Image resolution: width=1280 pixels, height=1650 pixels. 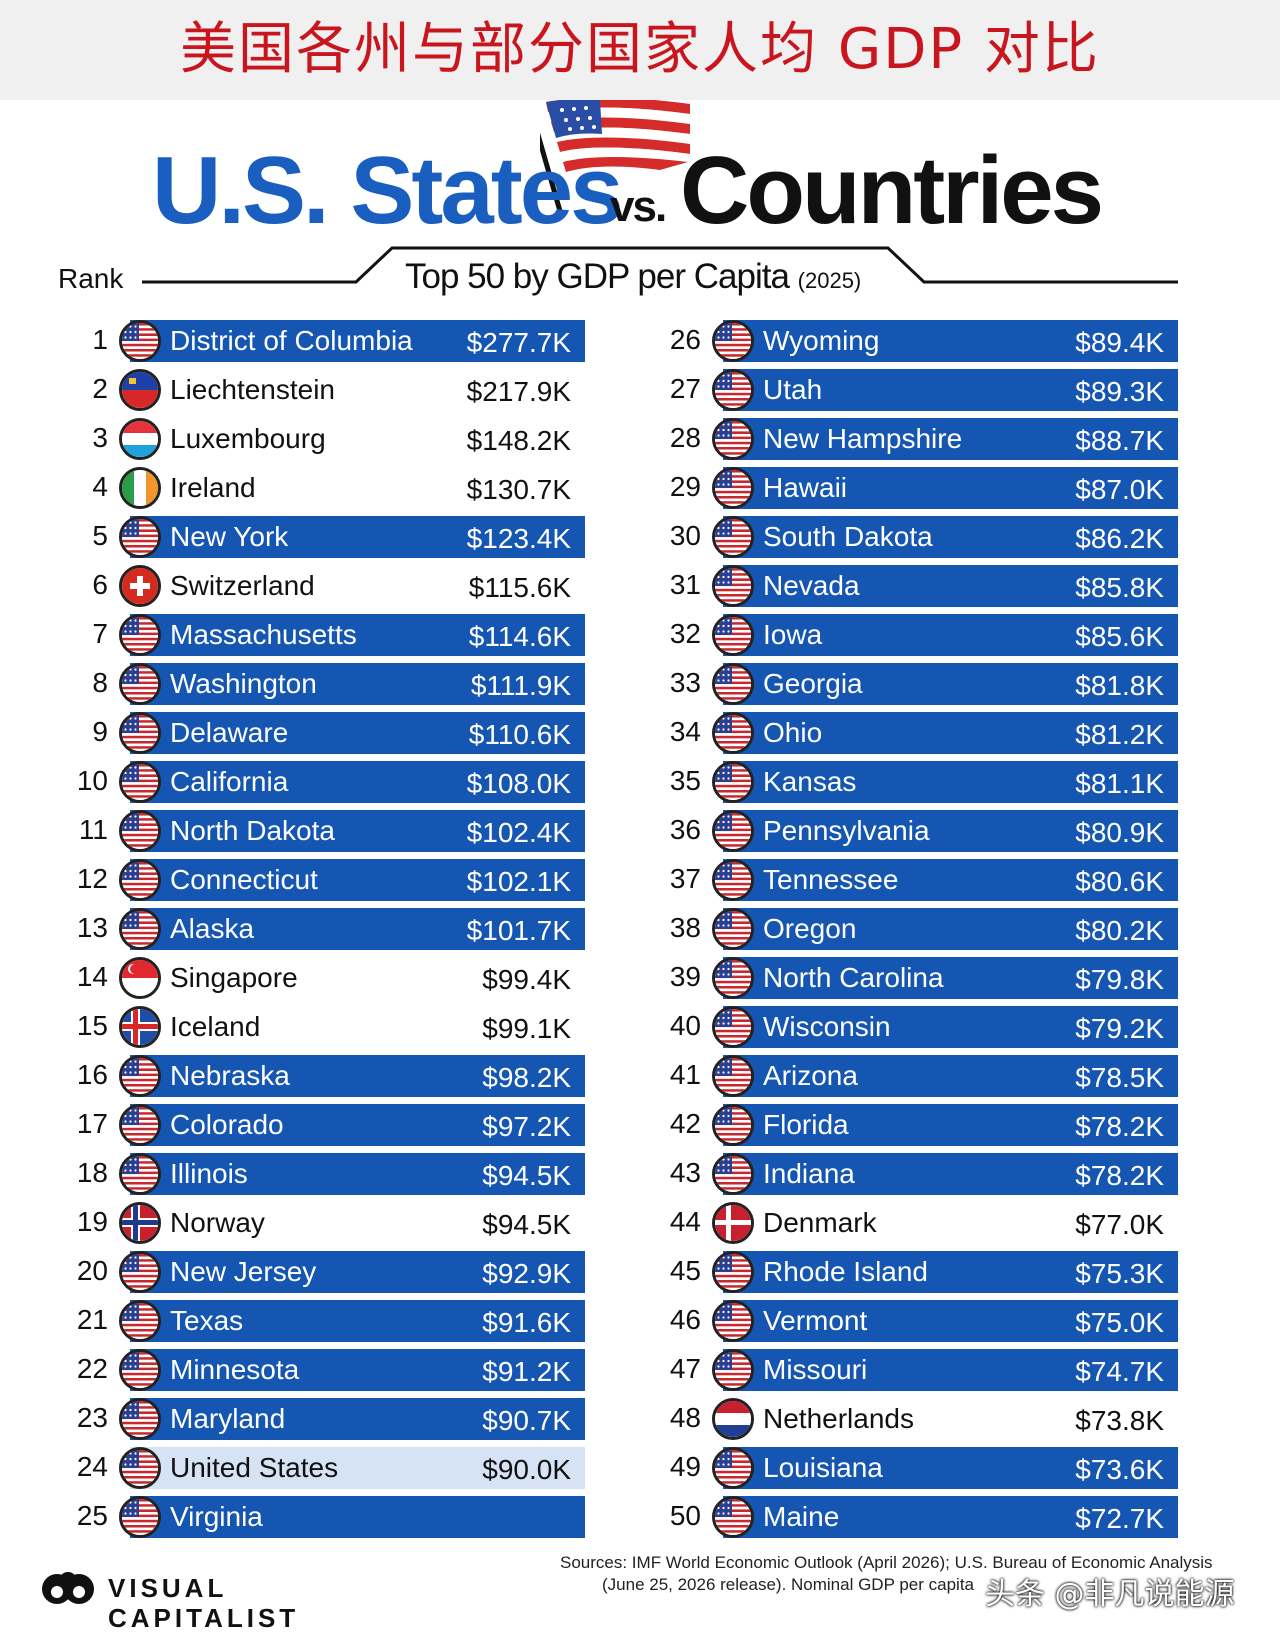 What do you see at coordinates (950, 684) in the screenshot?
I see `row-bar: $81.8K` at bounding box center [950, 684].